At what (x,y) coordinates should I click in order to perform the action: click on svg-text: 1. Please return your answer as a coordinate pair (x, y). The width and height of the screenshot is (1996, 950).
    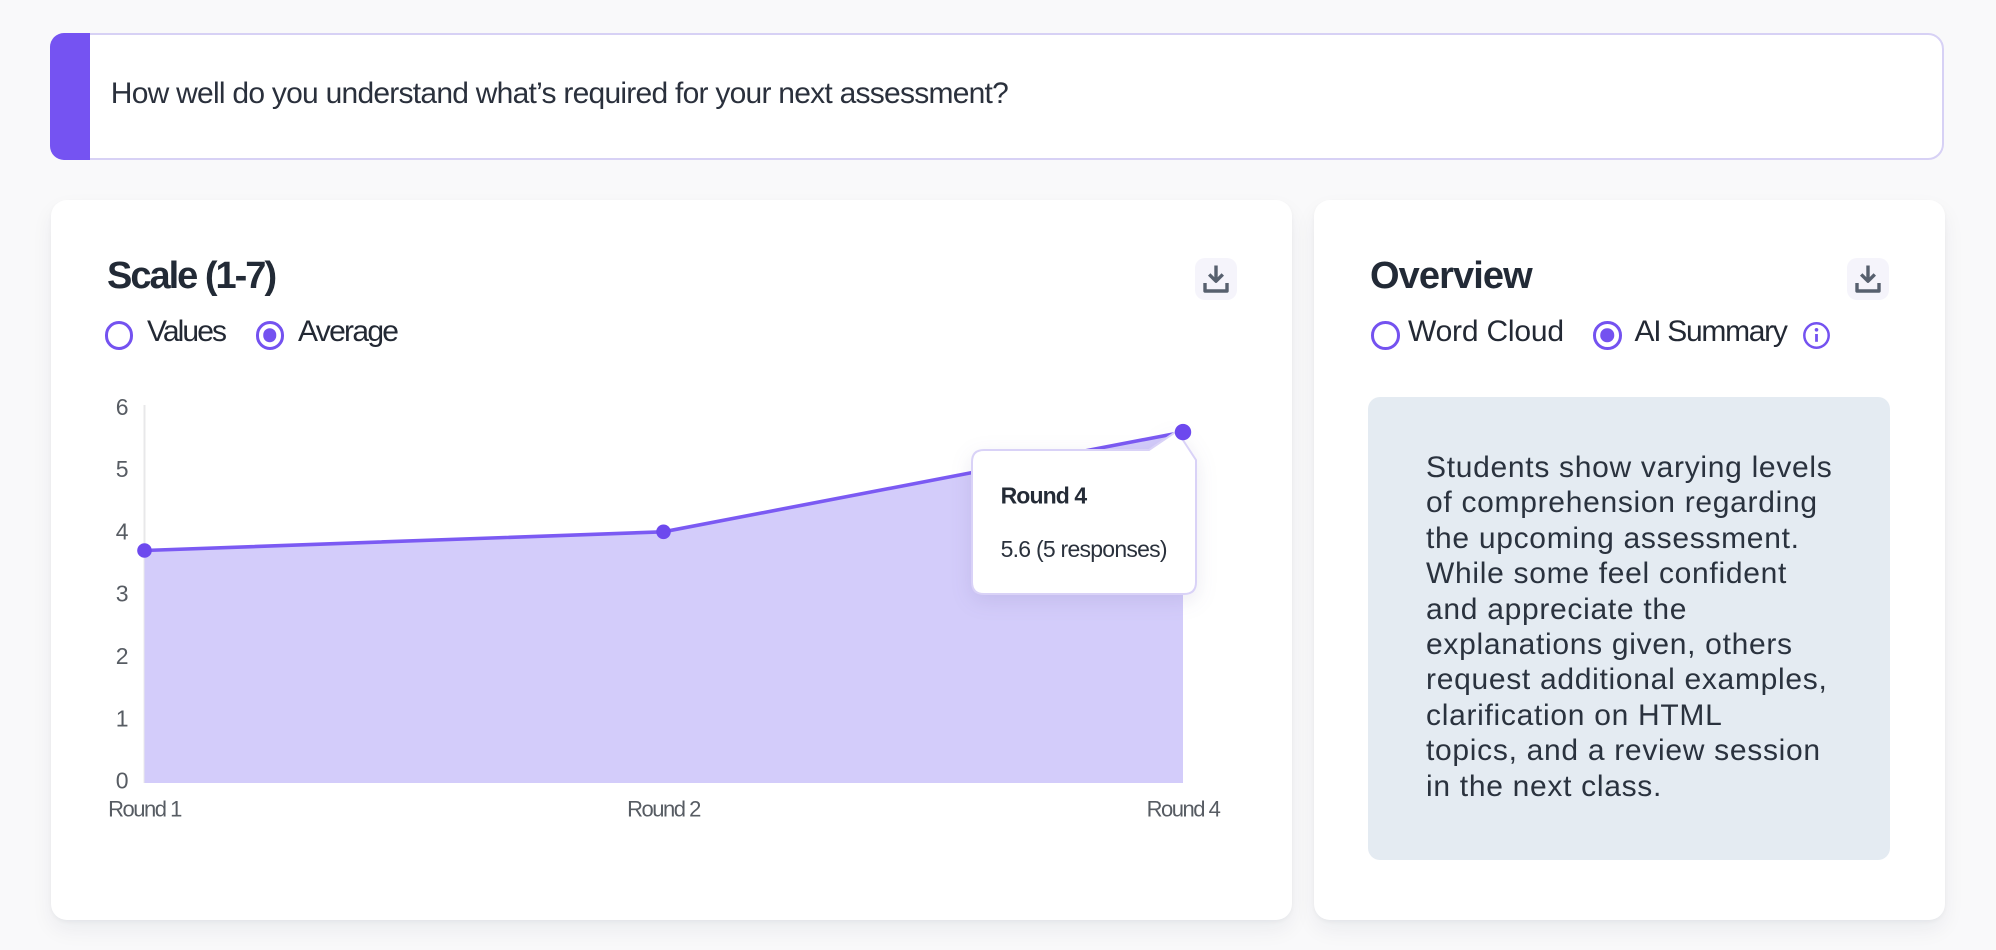
    Looking at the image, I should click on (122, 718).